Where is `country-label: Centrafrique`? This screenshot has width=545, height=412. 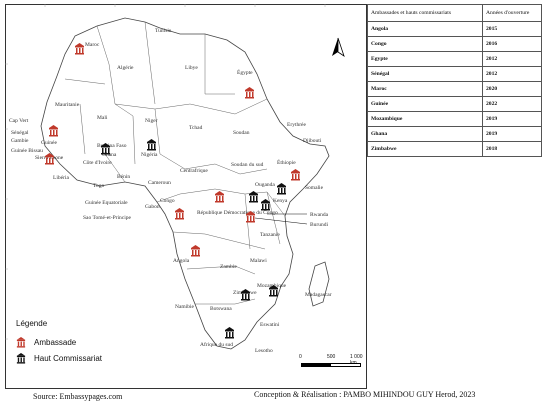
country-label: Centrafrique is located at coordinates (194, 170).